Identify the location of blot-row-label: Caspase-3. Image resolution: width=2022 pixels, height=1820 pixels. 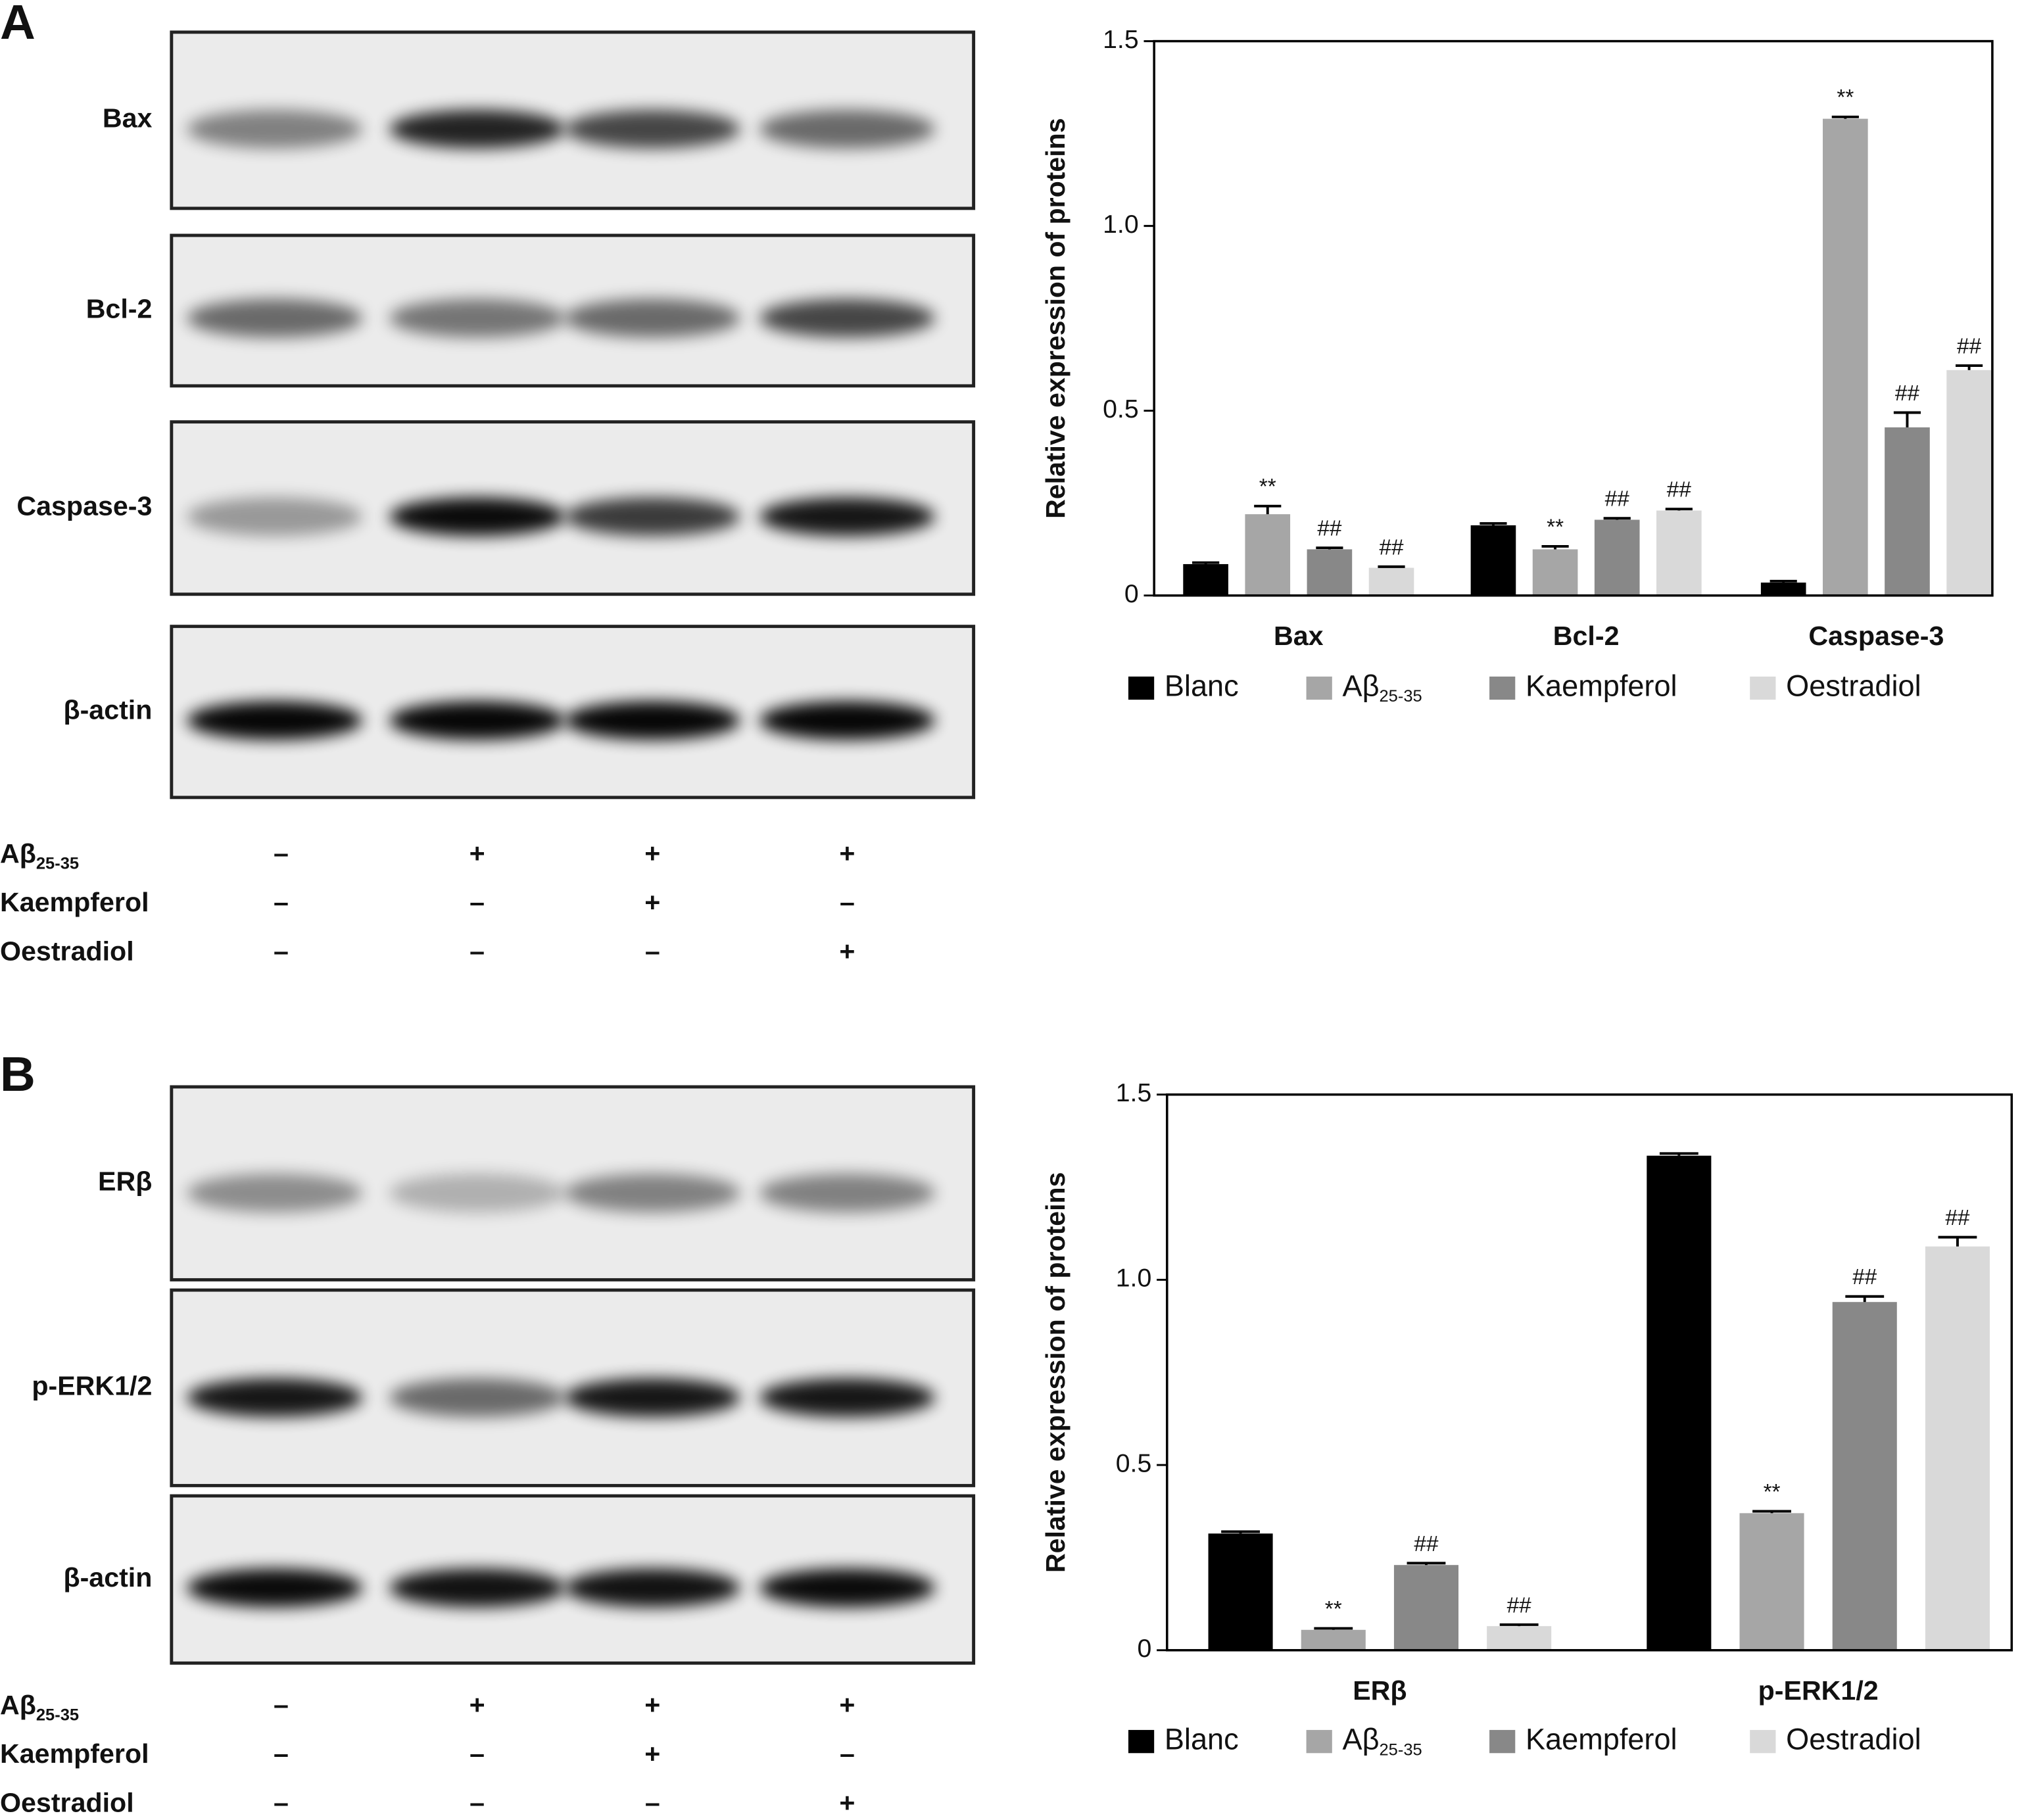
(84, 506).